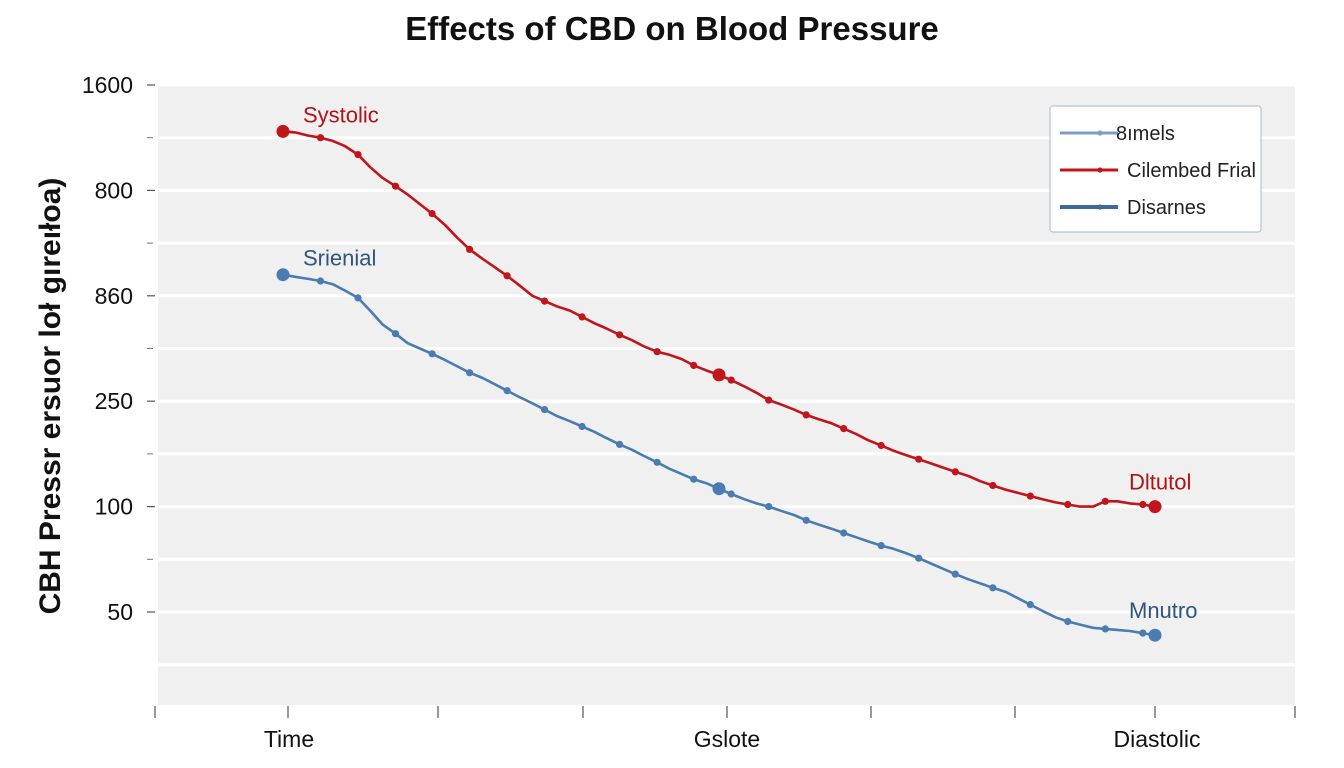 The height and width of the screenshot is (768, 1344). I want to click on legend: 8ımels Cilembed Frial Disarnes, so click(1155, 169).